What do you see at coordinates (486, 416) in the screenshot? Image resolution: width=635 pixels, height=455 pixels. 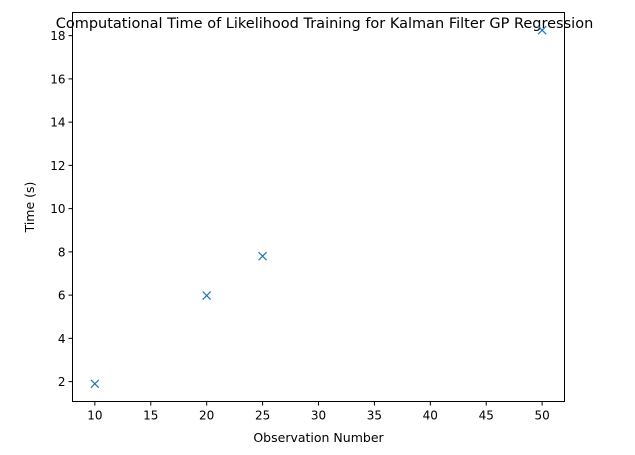 I see `x-tick-label: 45` at bounding box center [486, 416].